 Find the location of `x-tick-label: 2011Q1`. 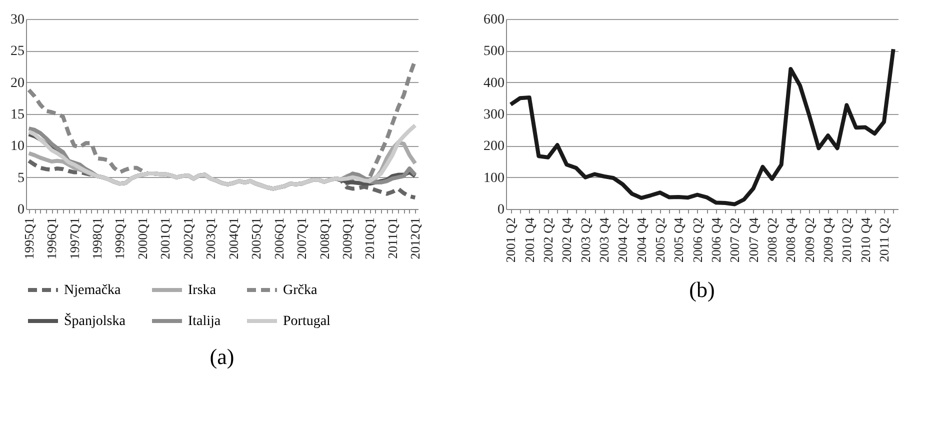

x-tick-label: 2011Q1 is located at coordinates (392, 238).